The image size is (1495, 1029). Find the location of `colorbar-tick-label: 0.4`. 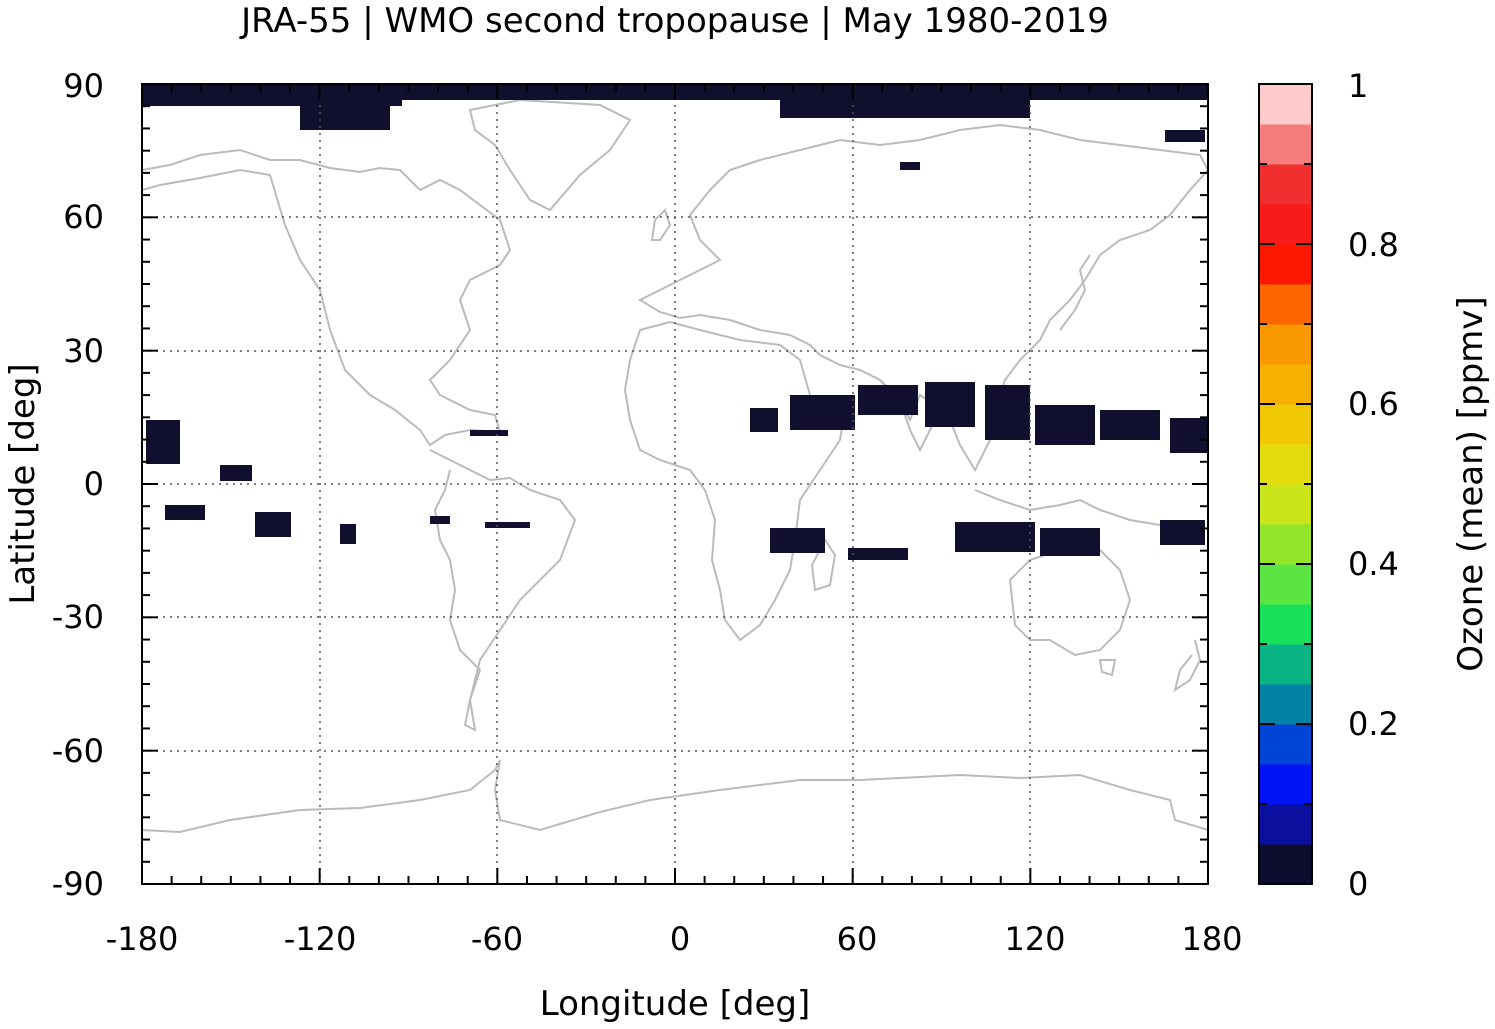

colorbar-tick-label: 0.4 is located at coordinates (1373, 564).